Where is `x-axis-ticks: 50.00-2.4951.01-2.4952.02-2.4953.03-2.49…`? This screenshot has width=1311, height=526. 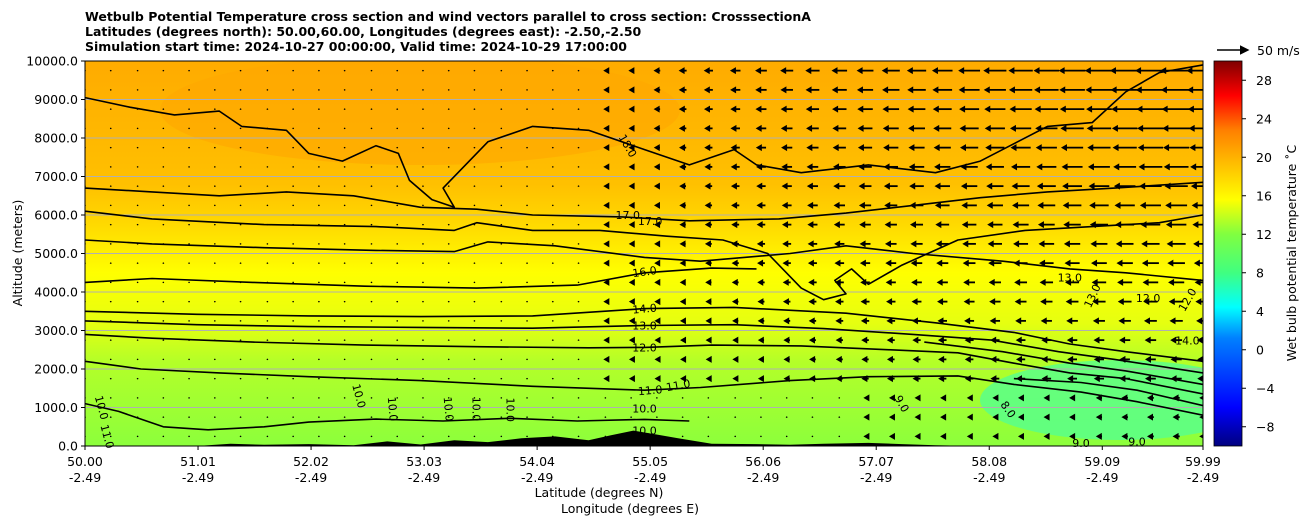
x-axis-ticks: 50.00-2.4951.01-2.4952.02-2.4953.03-2.49… is located at coordinates (644, 465).